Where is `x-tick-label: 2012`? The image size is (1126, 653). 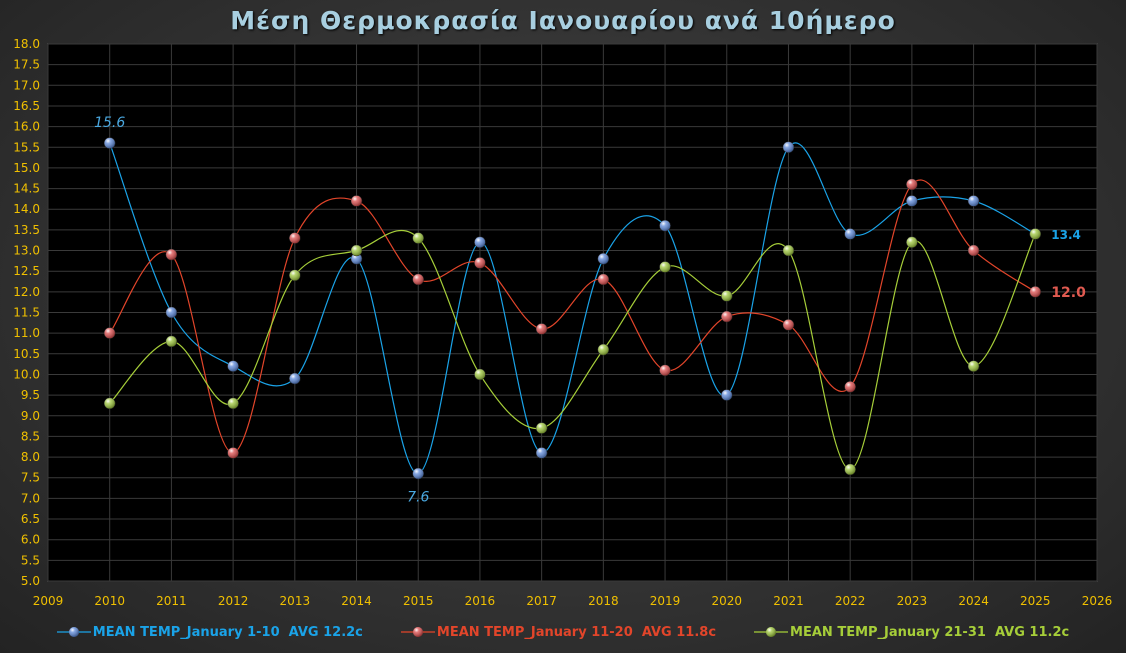
x-tick-label: 2012 is located at coordinates (233, 601).